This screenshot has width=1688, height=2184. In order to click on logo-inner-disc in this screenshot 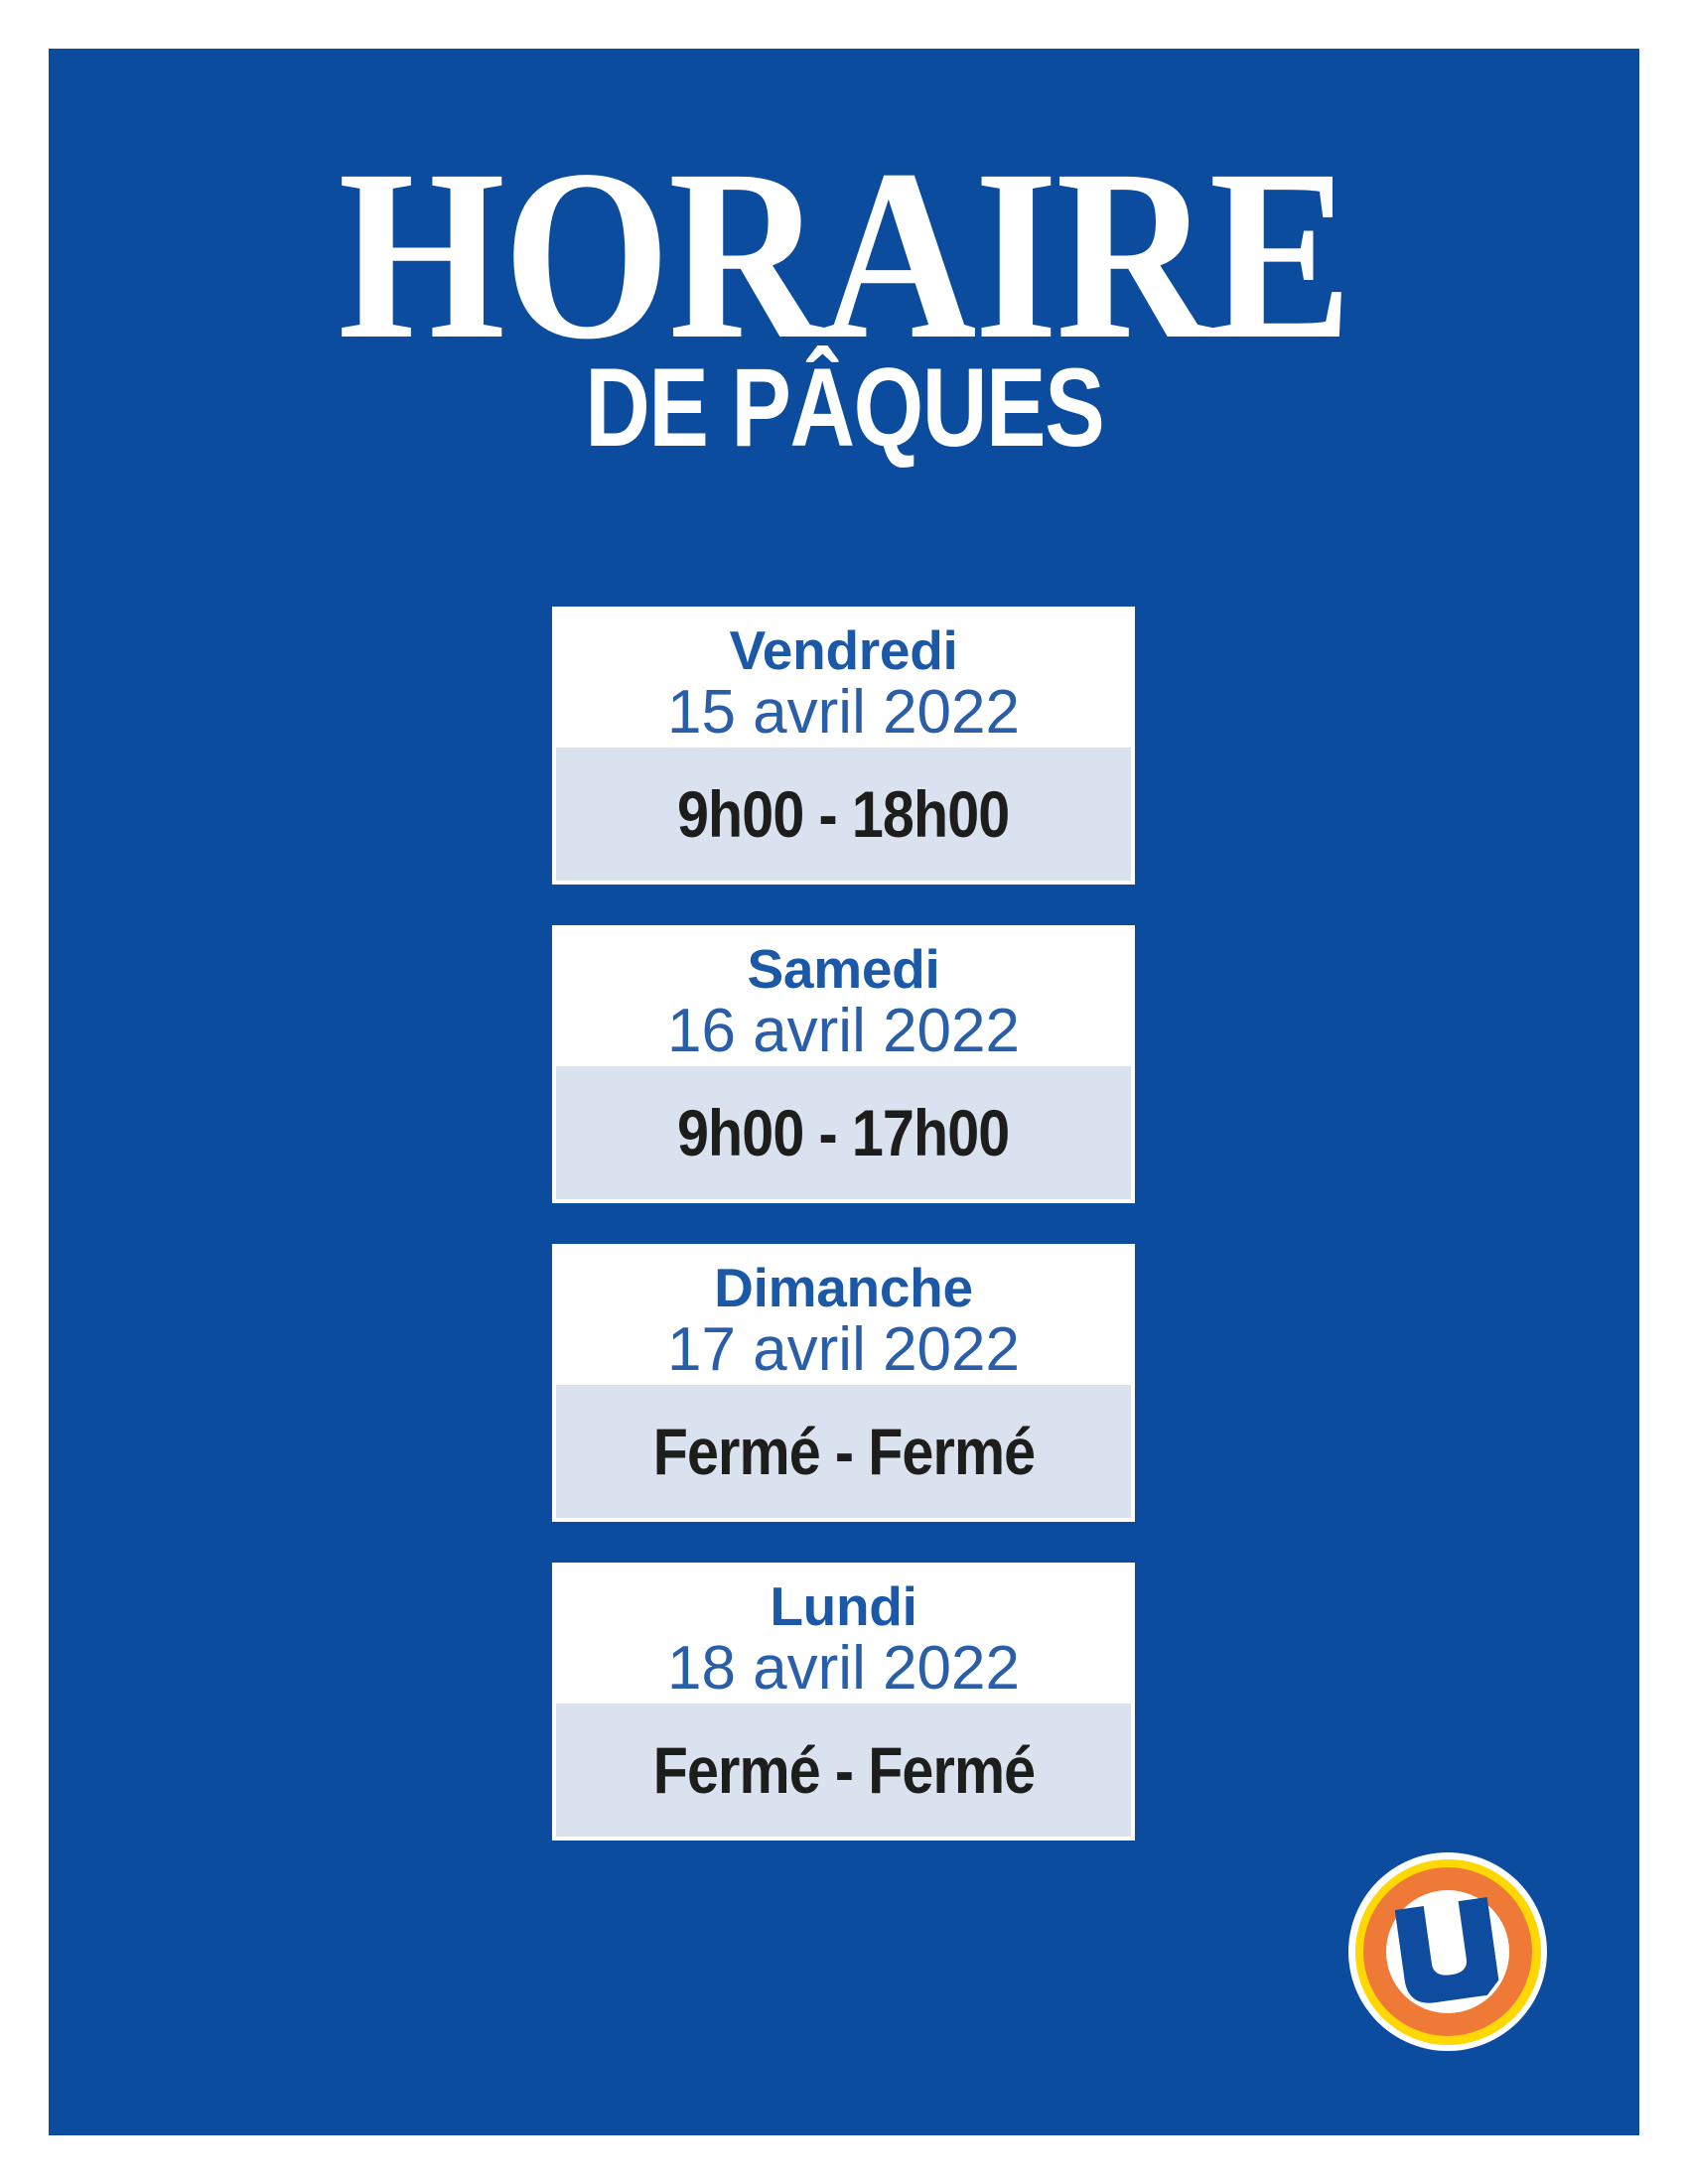, I will do `click(1447, 1951)`.